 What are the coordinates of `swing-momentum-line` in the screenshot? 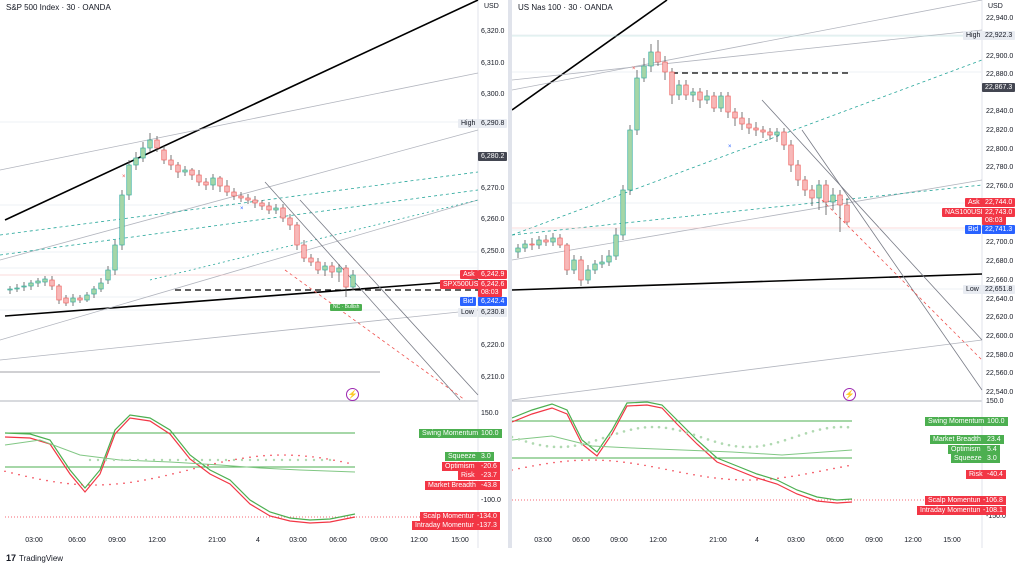 It's located at (682, 451).